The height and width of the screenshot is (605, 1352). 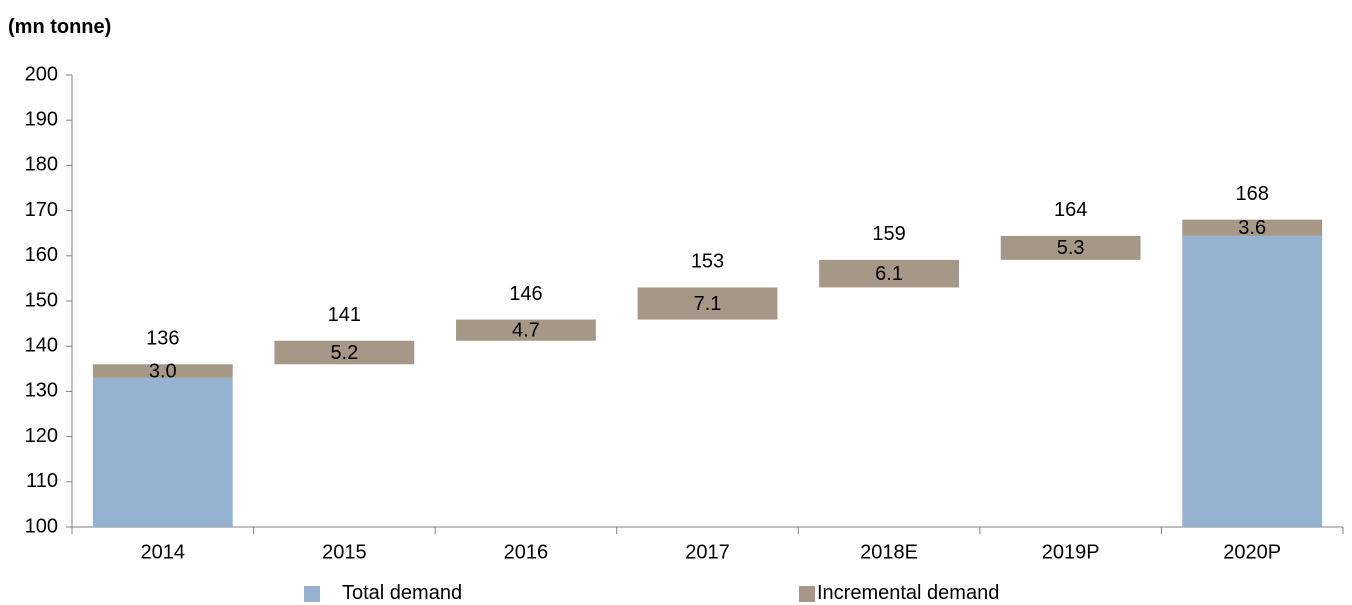 I want to click on total-data-label: 141, so click(x=344, y=315).